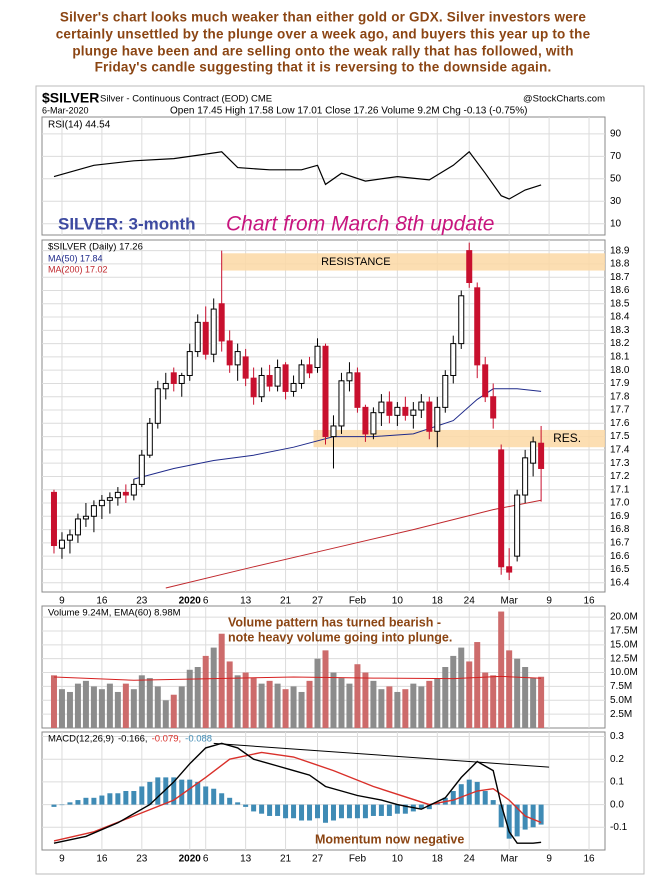 The width and height of the screenshot is (647, 879). Describe the element at coordinates (621, 686) in the screenshot. I see `y-tick-label: 7.5M` at that location.